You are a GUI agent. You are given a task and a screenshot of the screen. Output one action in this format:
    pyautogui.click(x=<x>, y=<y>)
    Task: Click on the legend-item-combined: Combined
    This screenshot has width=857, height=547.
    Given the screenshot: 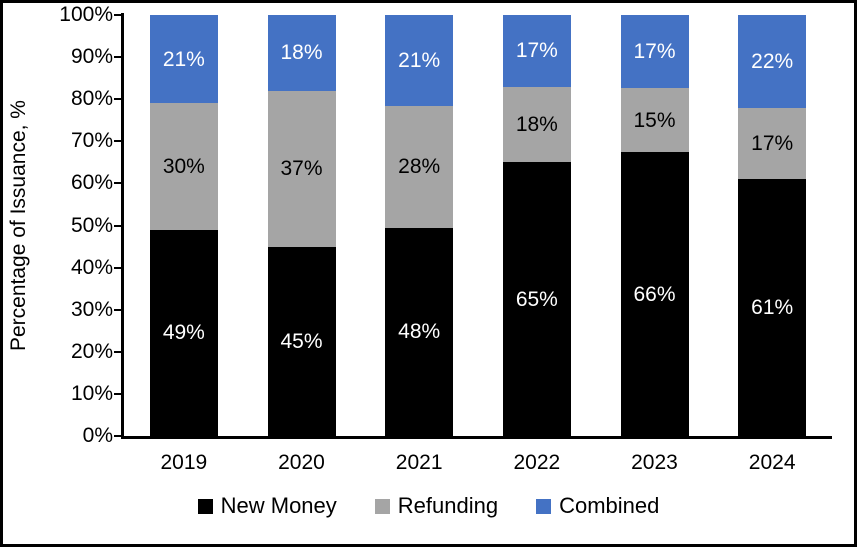 What is the action you would take?
    pyautogui.click(x=597, y=506)
    